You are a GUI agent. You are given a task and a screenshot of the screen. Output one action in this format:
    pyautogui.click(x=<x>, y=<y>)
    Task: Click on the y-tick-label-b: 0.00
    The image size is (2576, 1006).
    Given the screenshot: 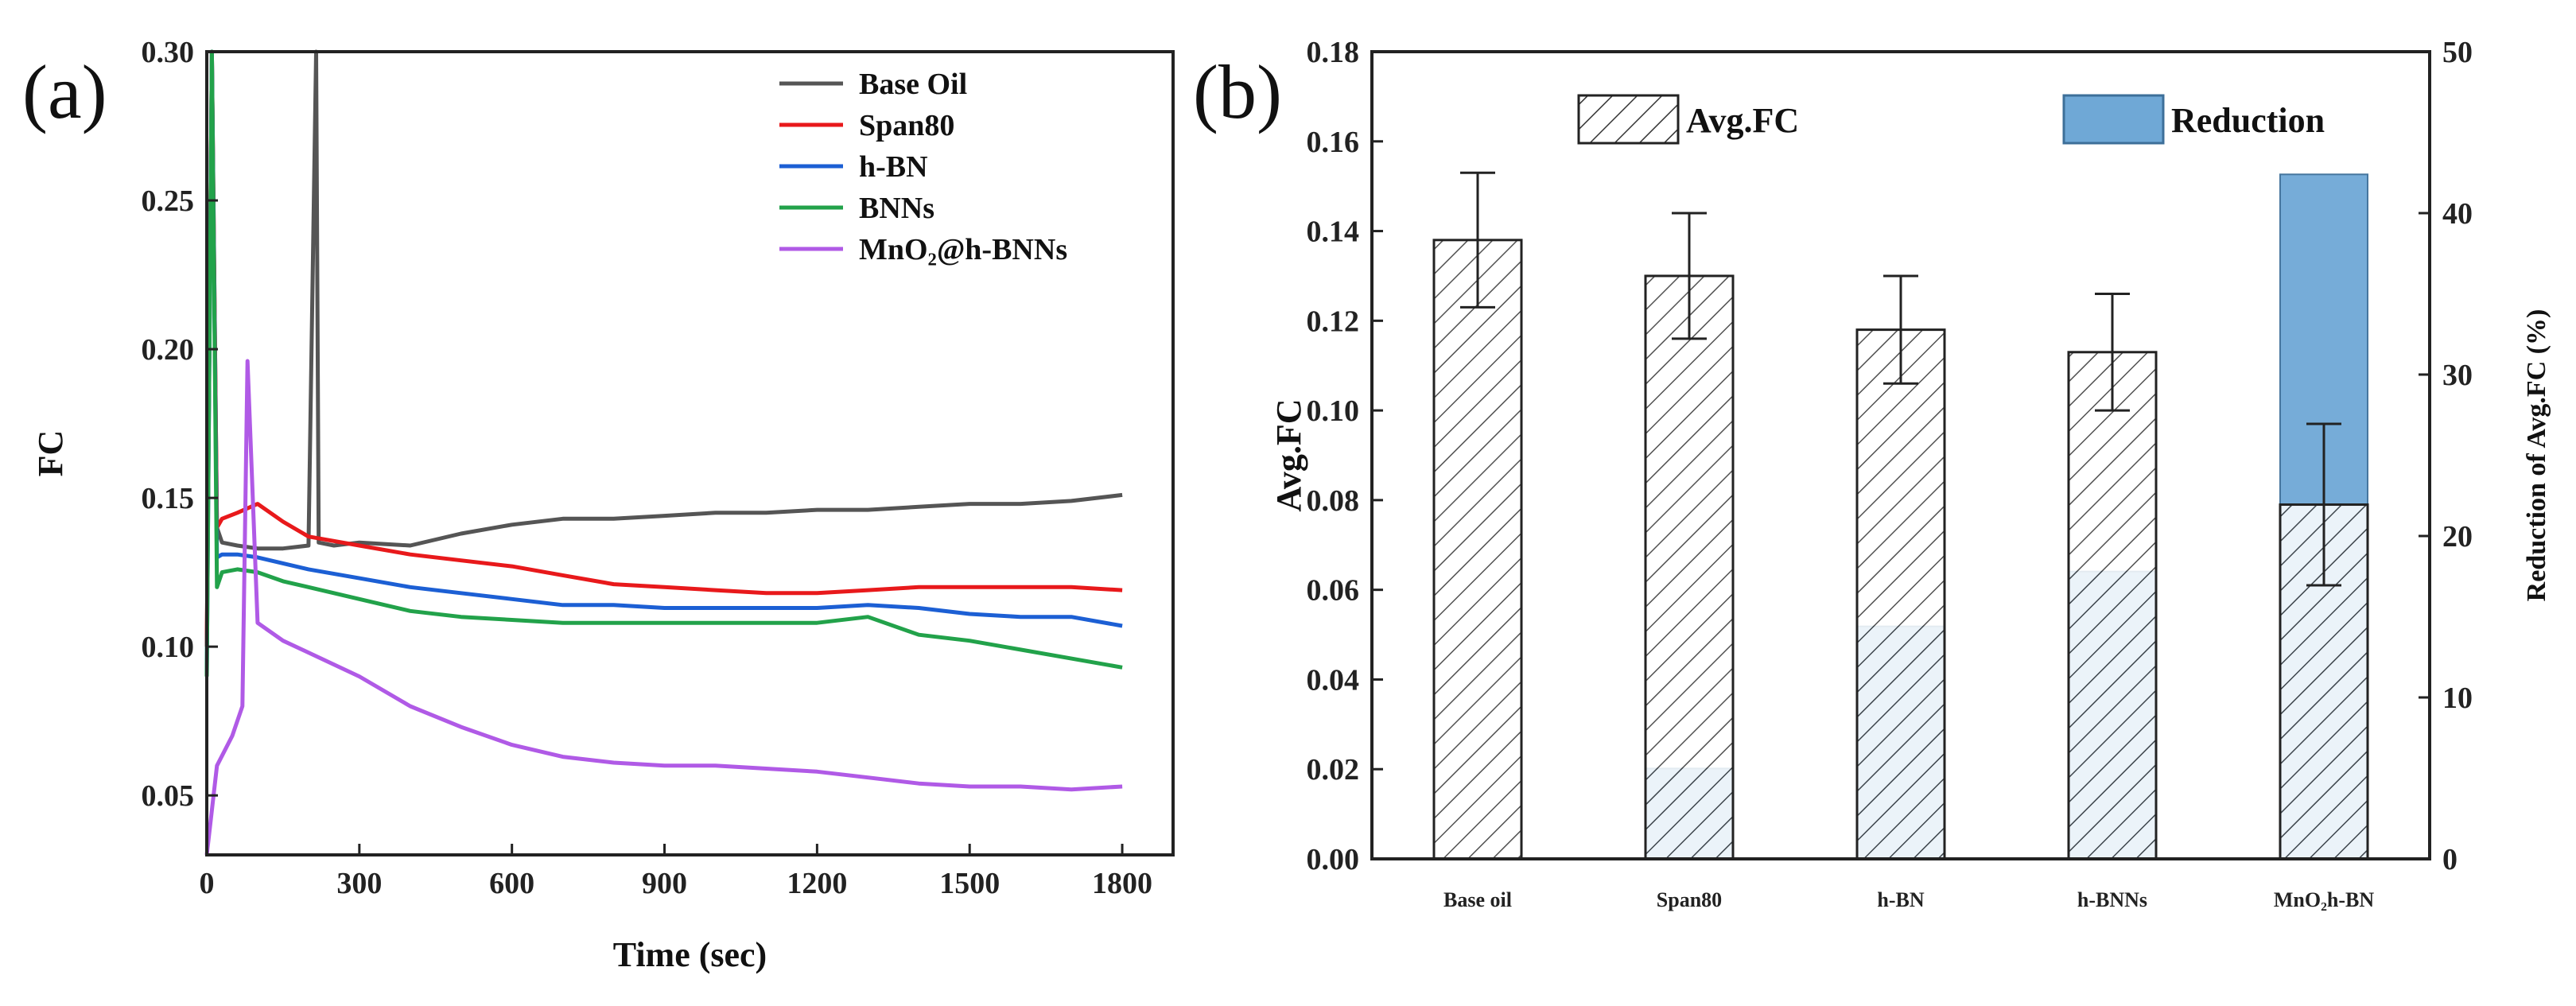 What is the action you would take?
    pyautogui.click(x=1333, y=859)
    